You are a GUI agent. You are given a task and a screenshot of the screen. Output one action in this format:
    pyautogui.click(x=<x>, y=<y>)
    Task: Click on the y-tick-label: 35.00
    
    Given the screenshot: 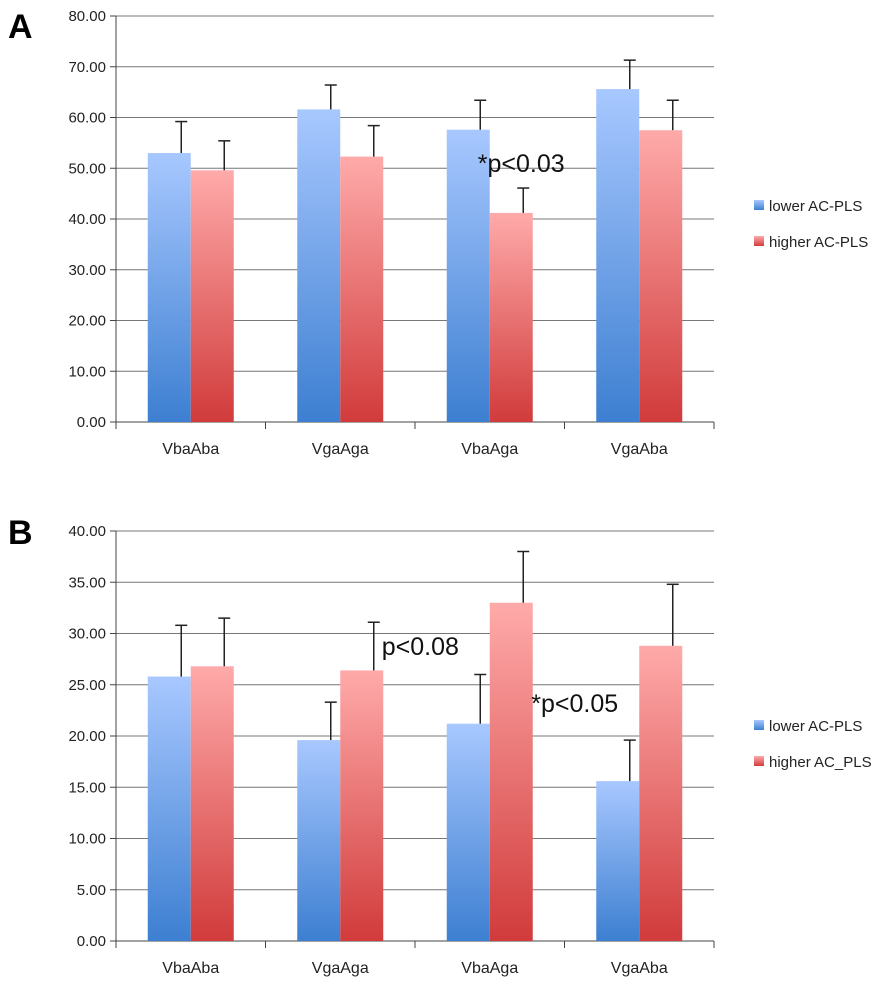 What is the action you would take?
    pyautogui.click(x=87, y=582)
    